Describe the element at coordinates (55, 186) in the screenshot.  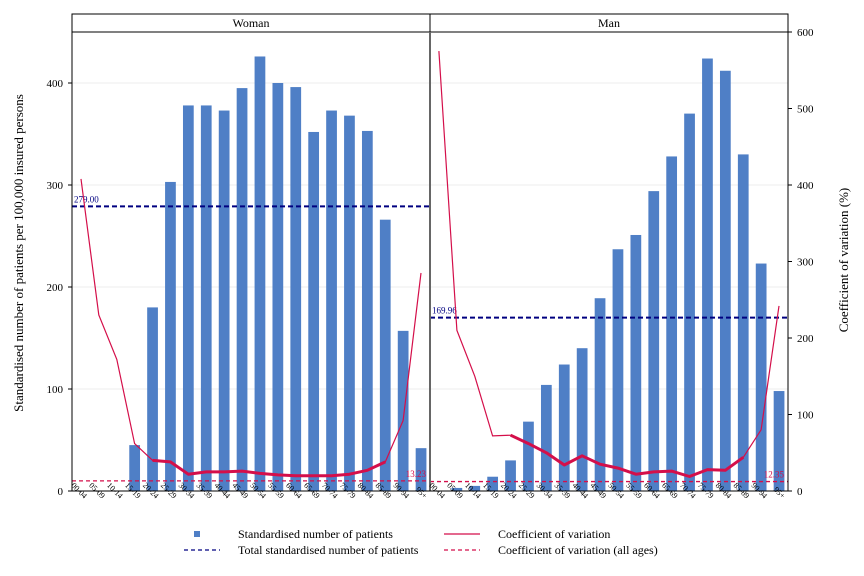
I see `y-tick-left-label: 300` at that location.